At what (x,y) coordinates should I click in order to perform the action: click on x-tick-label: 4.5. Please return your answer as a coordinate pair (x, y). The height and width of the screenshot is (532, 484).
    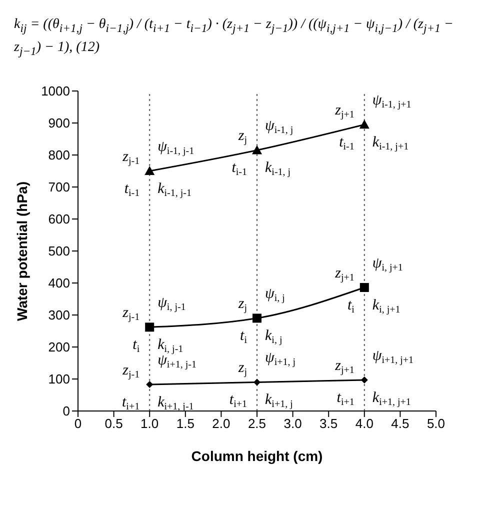
    Looking at the image, I should click on (400, 423).